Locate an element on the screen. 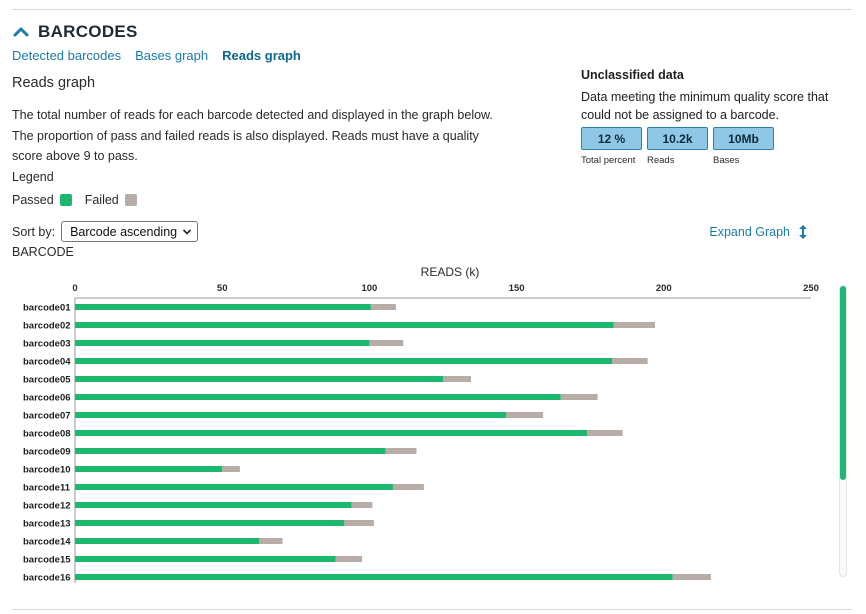 This screenshot has height=614, width=866. barcode-tick-label: barcode12 is located at coordinates (47, 506).